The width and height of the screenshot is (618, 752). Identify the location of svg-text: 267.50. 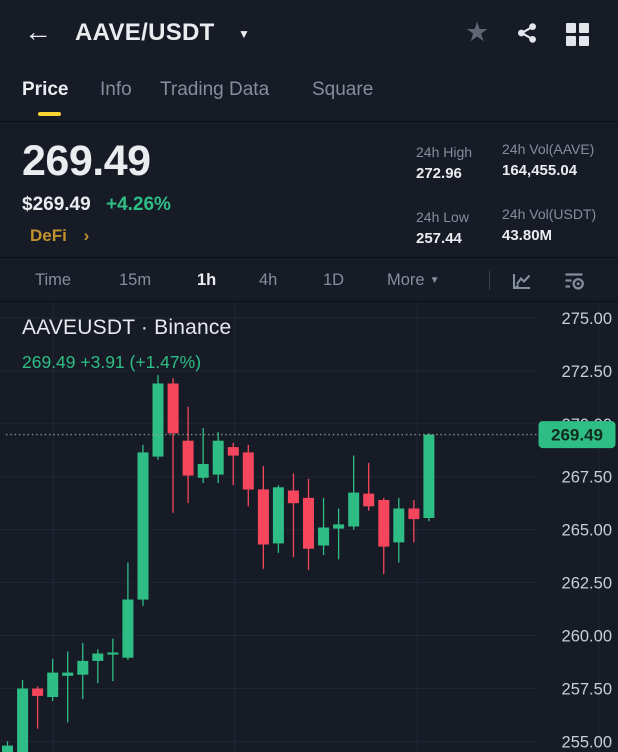
(587, 478).